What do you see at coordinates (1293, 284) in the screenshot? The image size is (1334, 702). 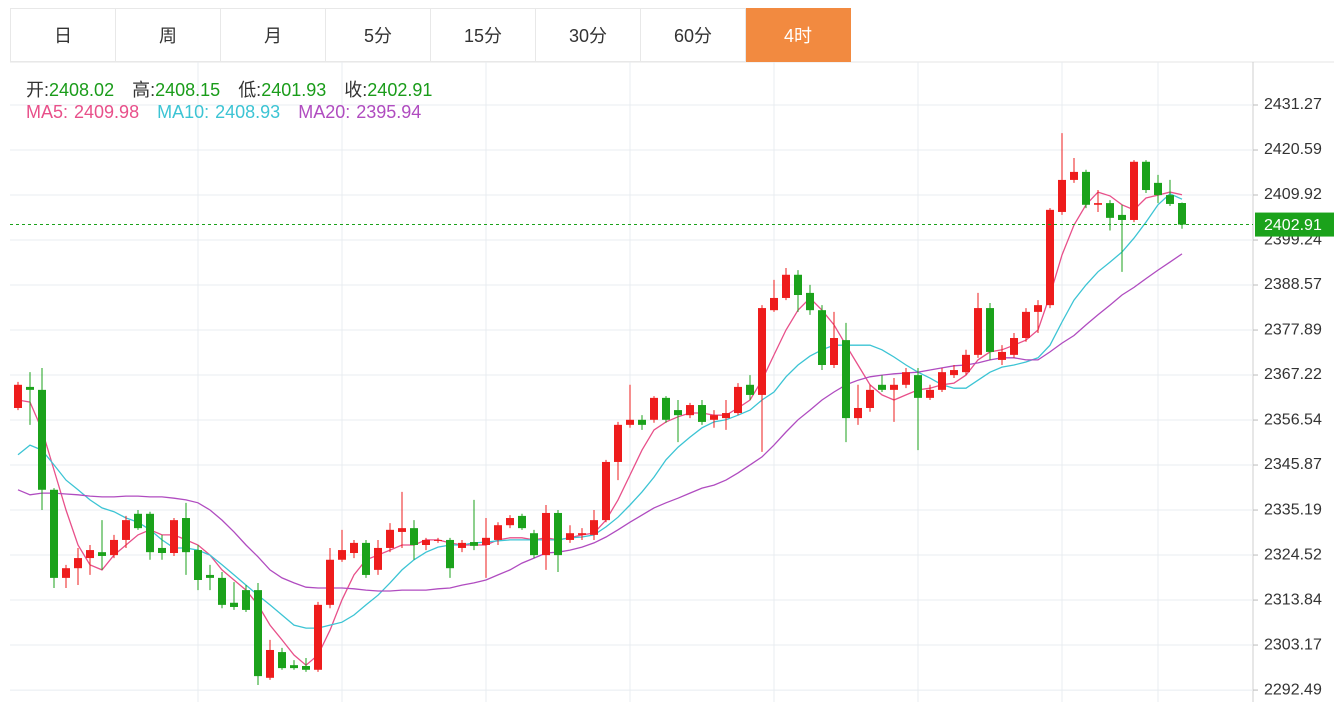 I see `y-tick-label: 2388.57` at bounding box center [1293, 284].